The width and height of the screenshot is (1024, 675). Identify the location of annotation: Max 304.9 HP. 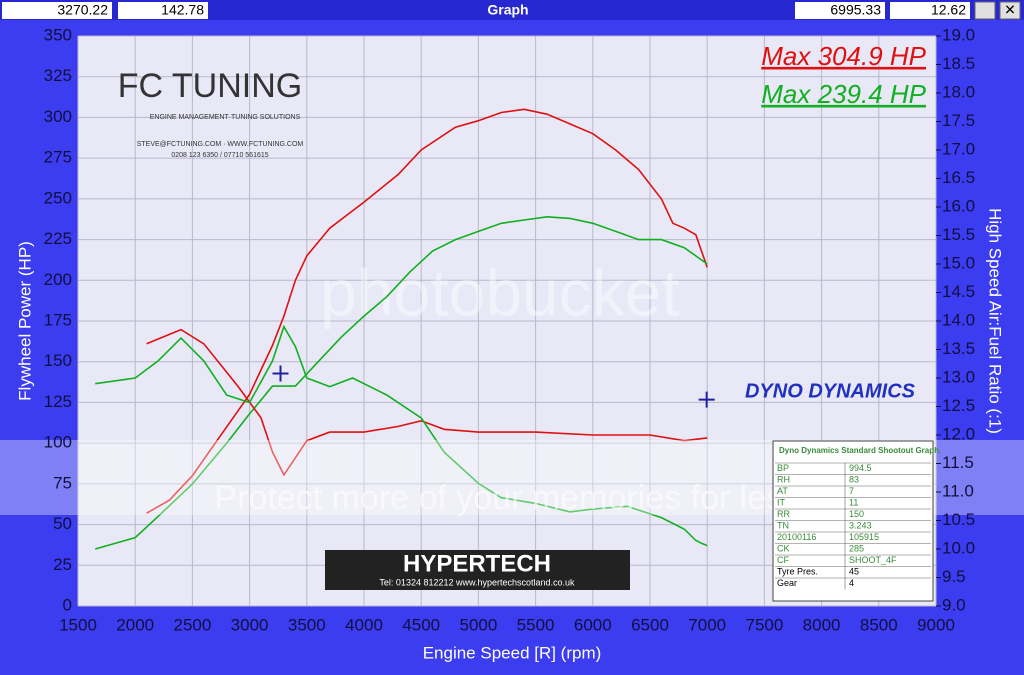
(843, 56).